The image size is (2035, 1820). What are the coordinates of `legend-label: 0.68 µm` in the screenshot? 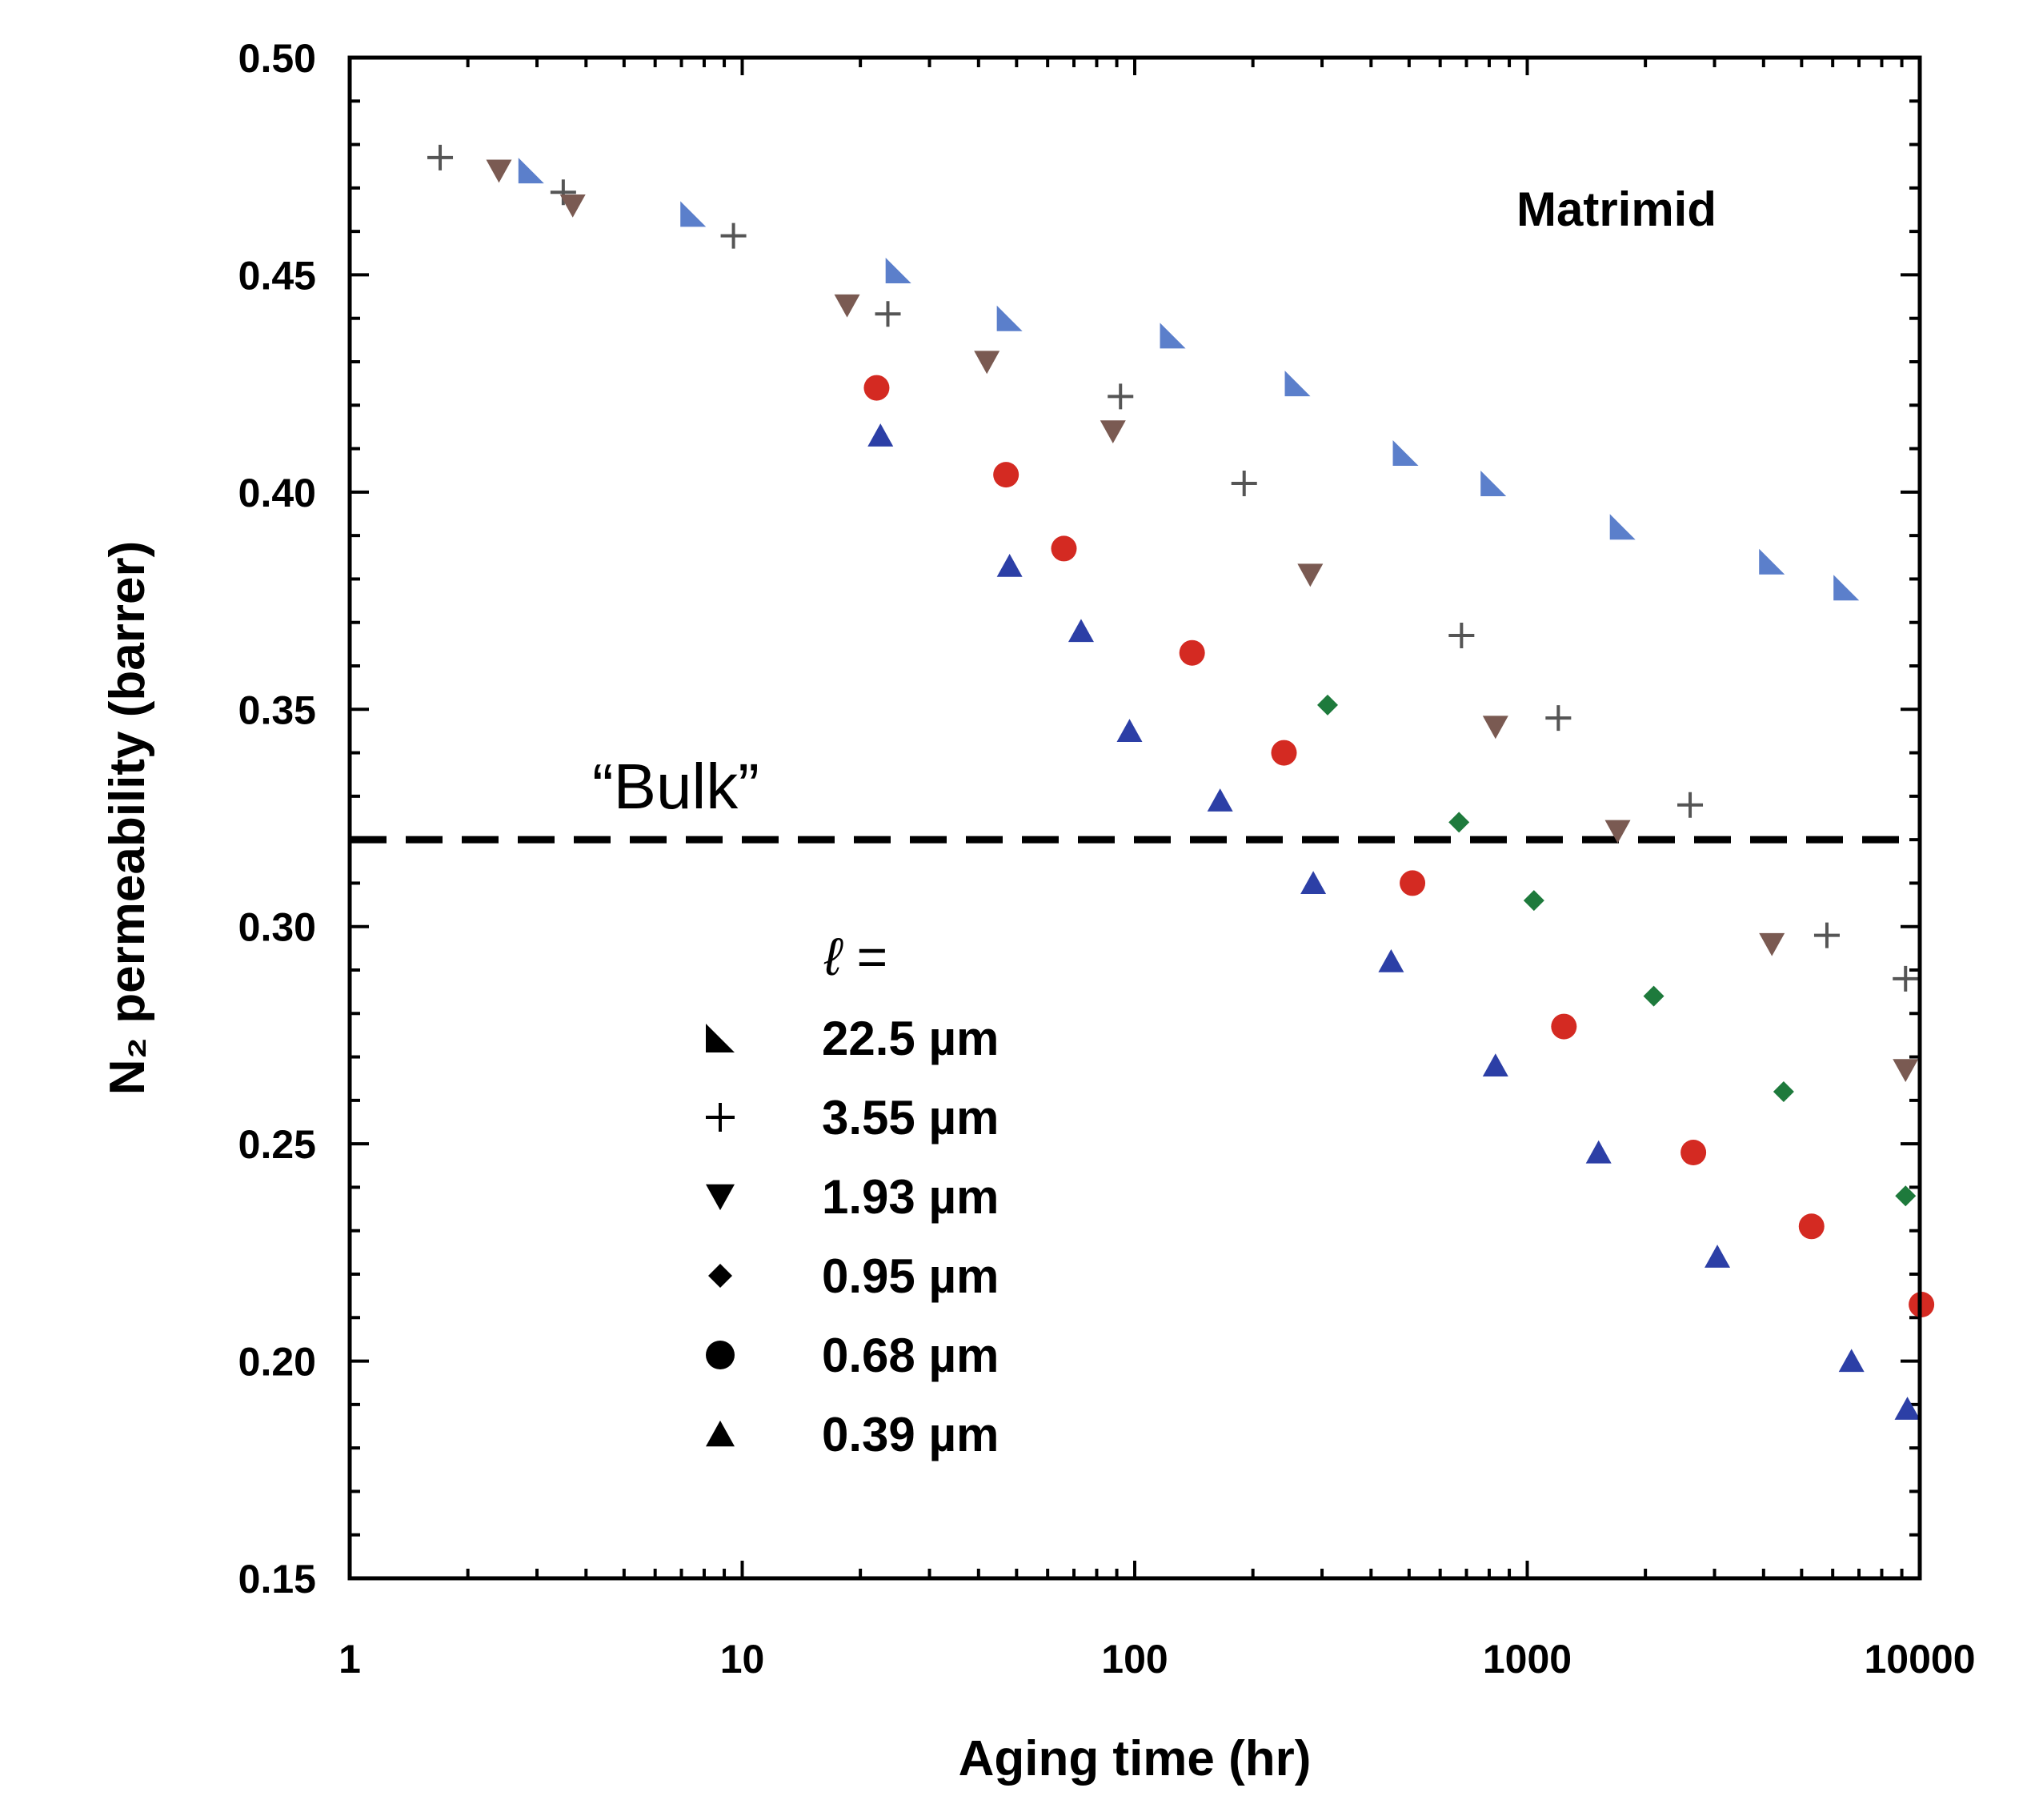 It's located at (910, 1355).